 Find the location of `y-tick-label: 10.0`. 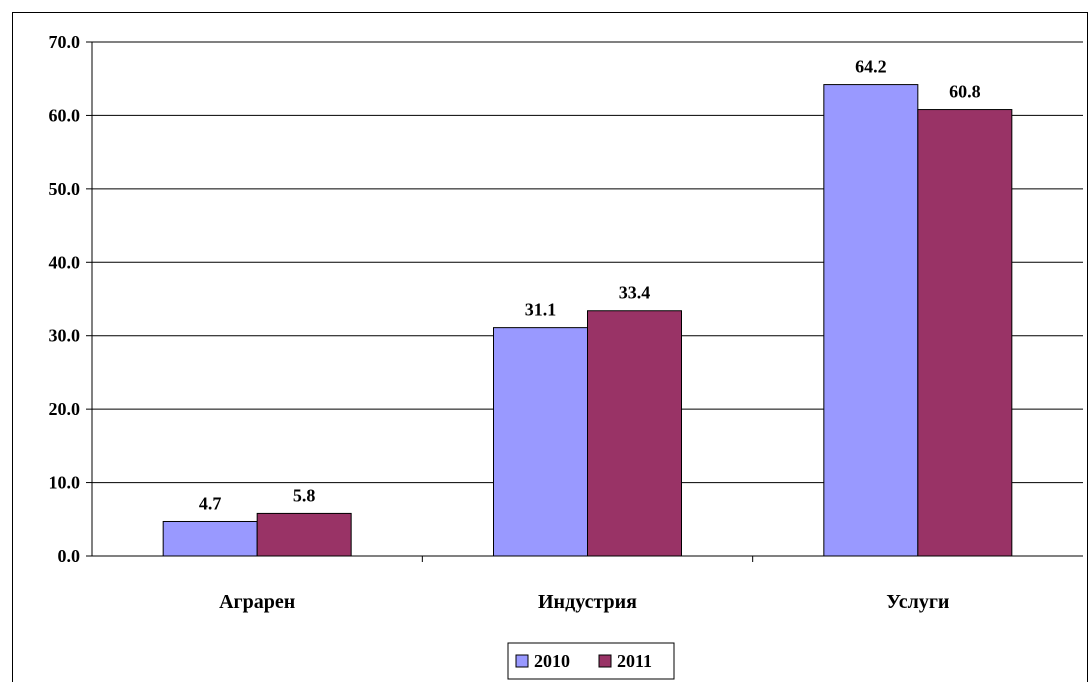

y-tick-label: 10.0 is located at coordinates (65, 483).